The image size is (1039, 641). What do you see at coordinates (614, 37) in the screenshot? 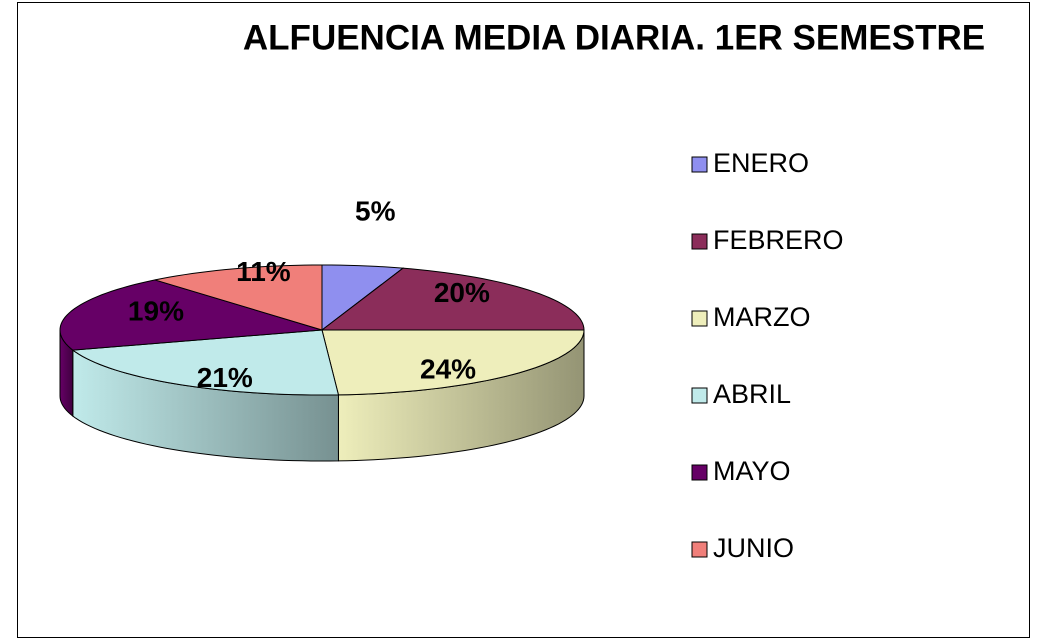
I see `chart-title: ALFUENCIA MEDIA DIARIA. 1ER SEMESTRE` at bounding box center [614, 37].